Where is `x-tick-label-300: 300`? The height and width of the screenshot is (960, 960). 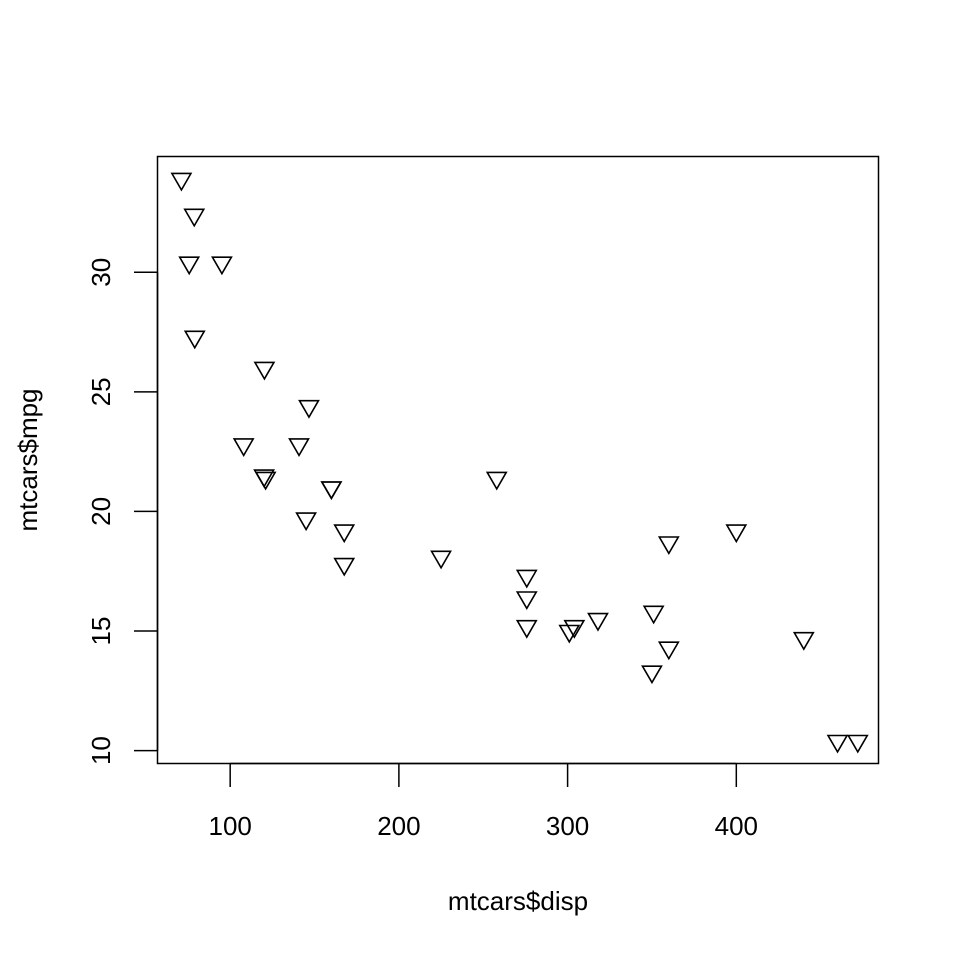 x-tick-label-300: 300 is located at coordinates (567, 826).